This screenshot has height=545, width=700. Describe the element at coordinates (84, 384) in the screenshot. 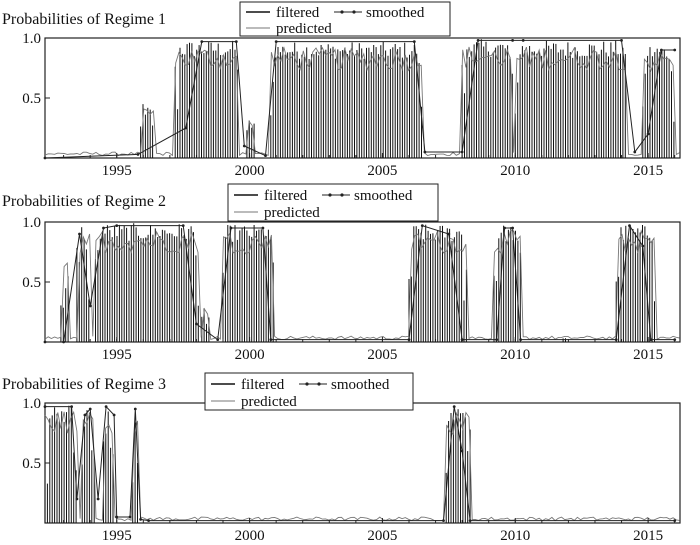

I see `panel-title: Probabilities of Regime 3` at that location.